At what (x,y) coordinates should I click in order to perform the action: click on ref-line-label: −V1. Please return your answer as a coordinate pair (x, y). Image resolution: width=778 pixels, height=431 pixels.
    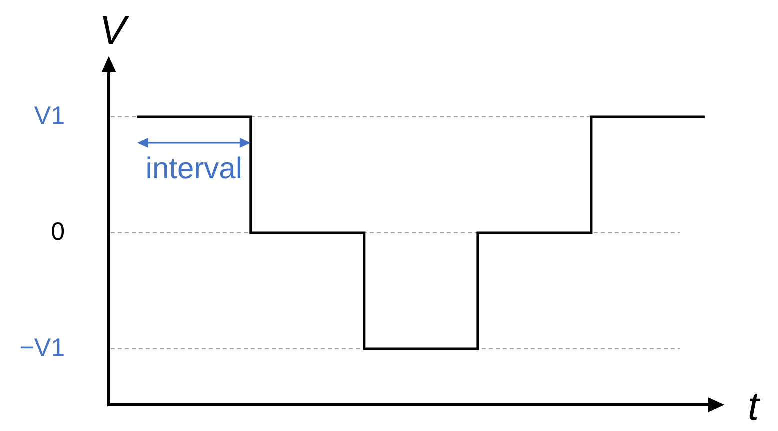
    Looking at the image, I should click on (42, 348).